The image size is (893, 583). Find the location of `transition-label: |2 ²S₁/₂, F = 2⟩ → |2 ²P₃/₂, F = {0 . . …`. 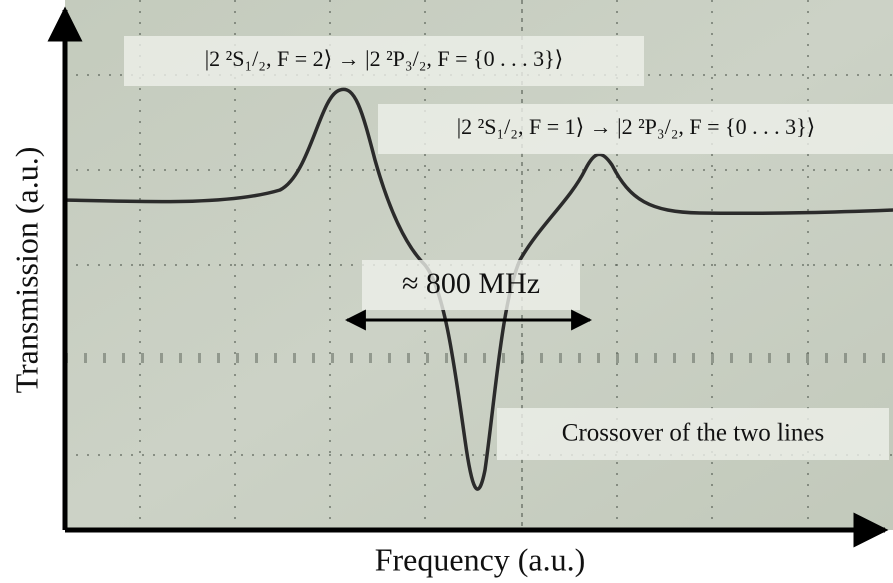

transition-label: |2 ²S₁/₂, F = 2⟩ → |2 ²P₃/₂, F = {0 . . … is located at coordinates (384, 58).